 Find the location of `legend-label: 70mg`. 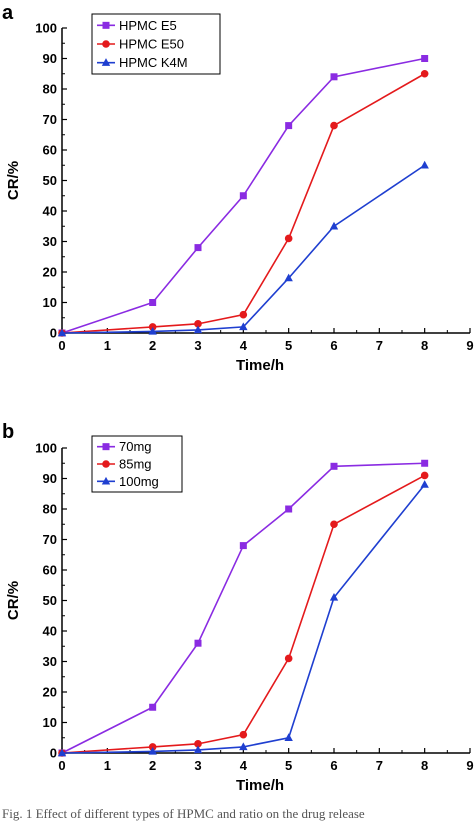

legend-label: 70mg is located at coordinates (135, 446).